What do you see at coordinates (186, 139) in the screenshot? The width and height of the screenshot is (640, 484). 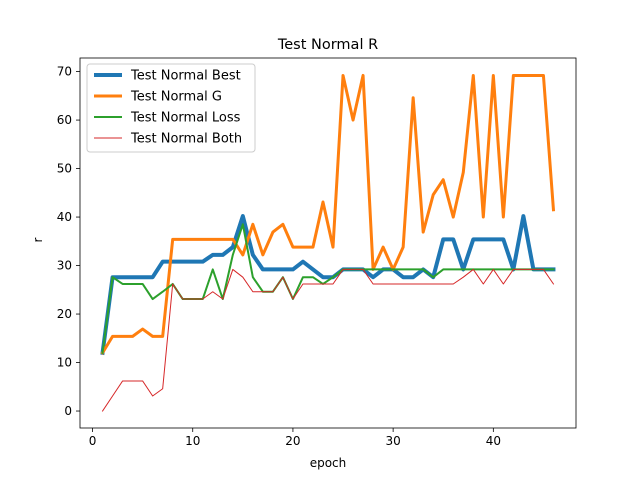 I see `legend-label-test-normal-both: Test Normal Both` at bounding box center [186, 139].